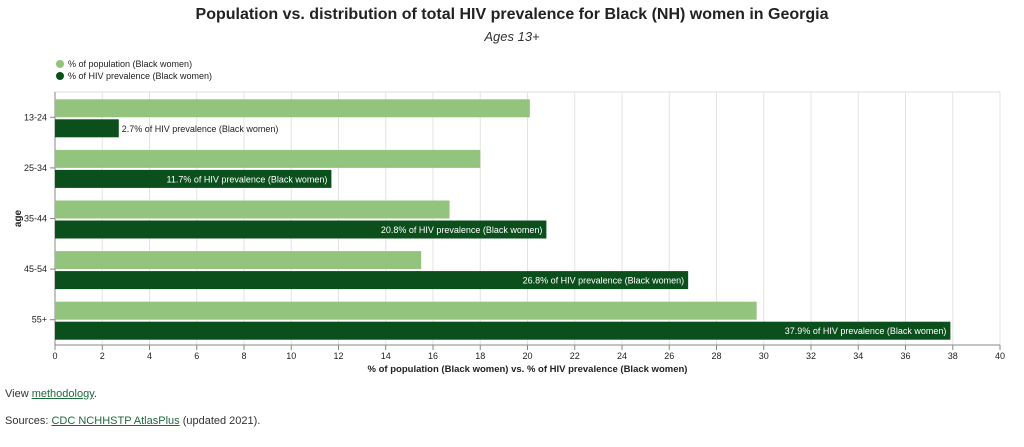  I want to click on legend-label-population: % of population (Black women), so click(130, 64).